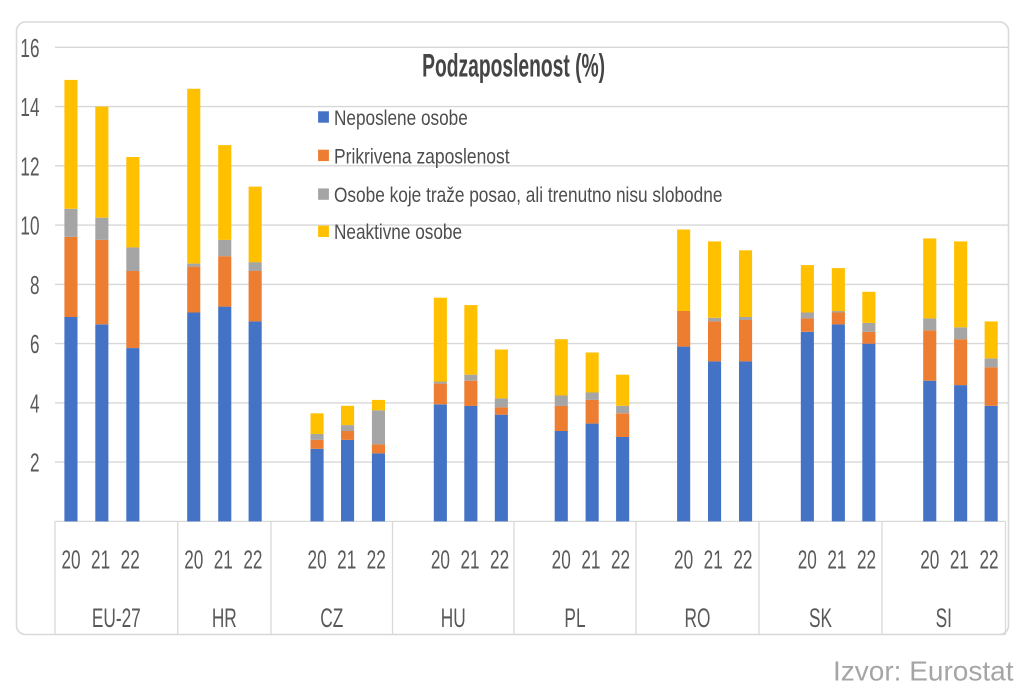 The width and height of the screenshot is (1024, 689). I want to click on svg-text: 10, so click(29, 226).